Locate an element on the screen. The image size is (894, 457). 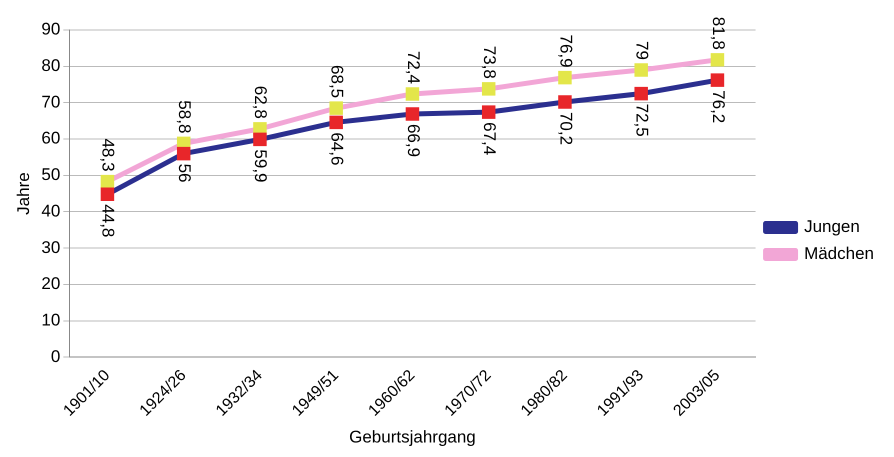
data-label: 76,9 is located at coordinates (566, 51).